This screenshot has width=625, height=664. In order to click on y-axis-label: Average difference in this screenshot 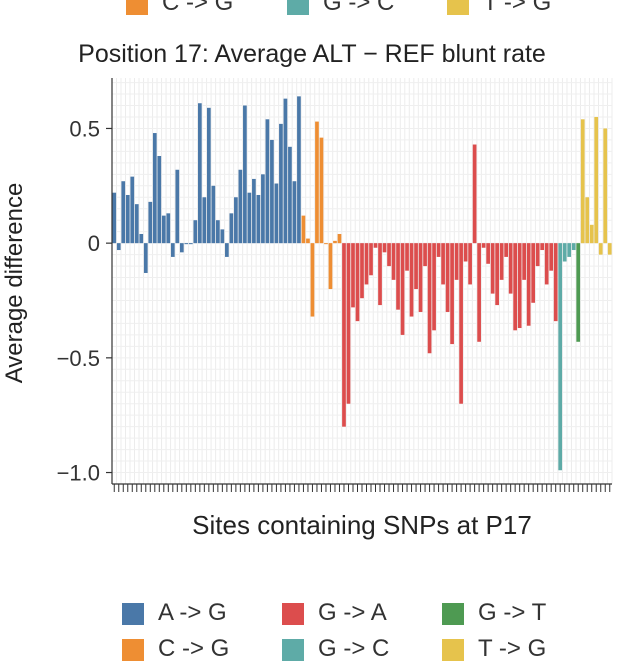, I will do `click(14, 283)`.